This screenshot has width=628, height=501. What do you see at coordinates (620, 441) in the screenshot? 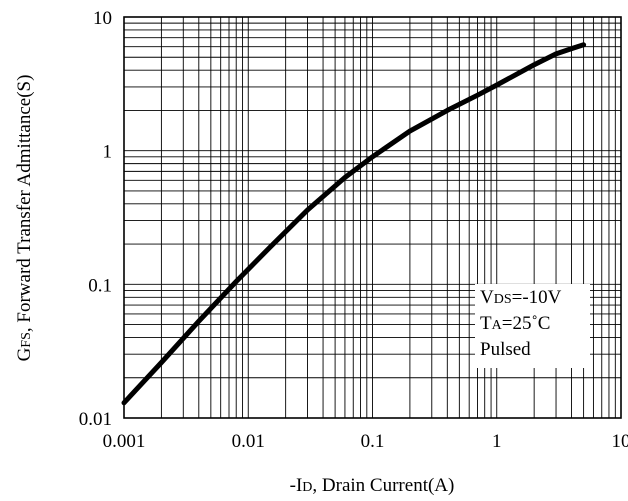
I see `x-tick-label: 10` at bounding box center [620, 441].